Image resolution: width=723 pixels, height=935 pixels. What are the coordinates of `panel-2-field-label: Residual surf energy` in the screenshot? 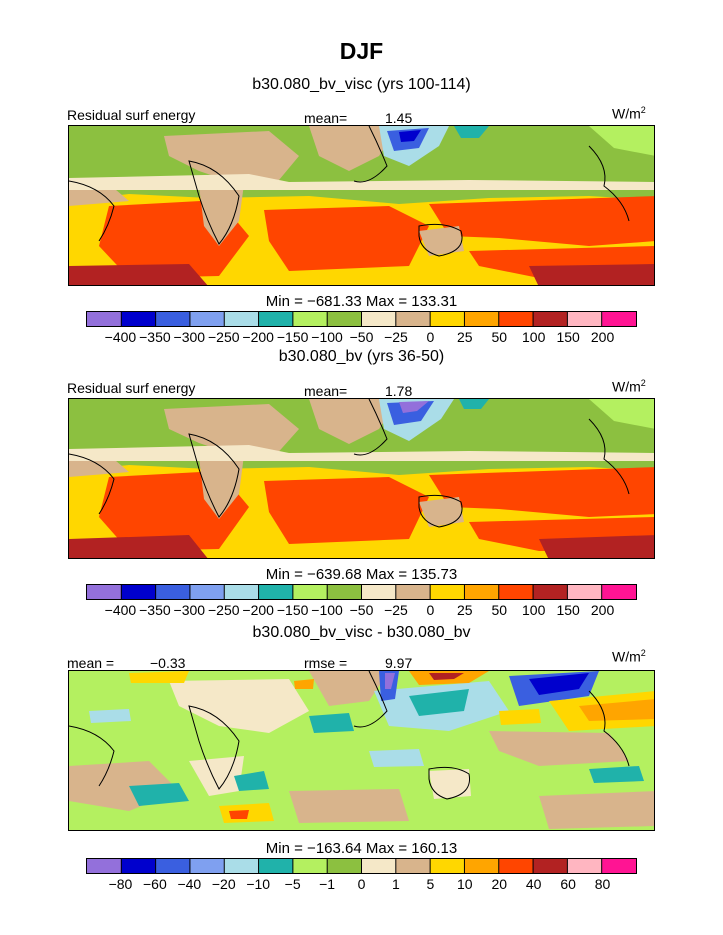 It's located at (131, 388).